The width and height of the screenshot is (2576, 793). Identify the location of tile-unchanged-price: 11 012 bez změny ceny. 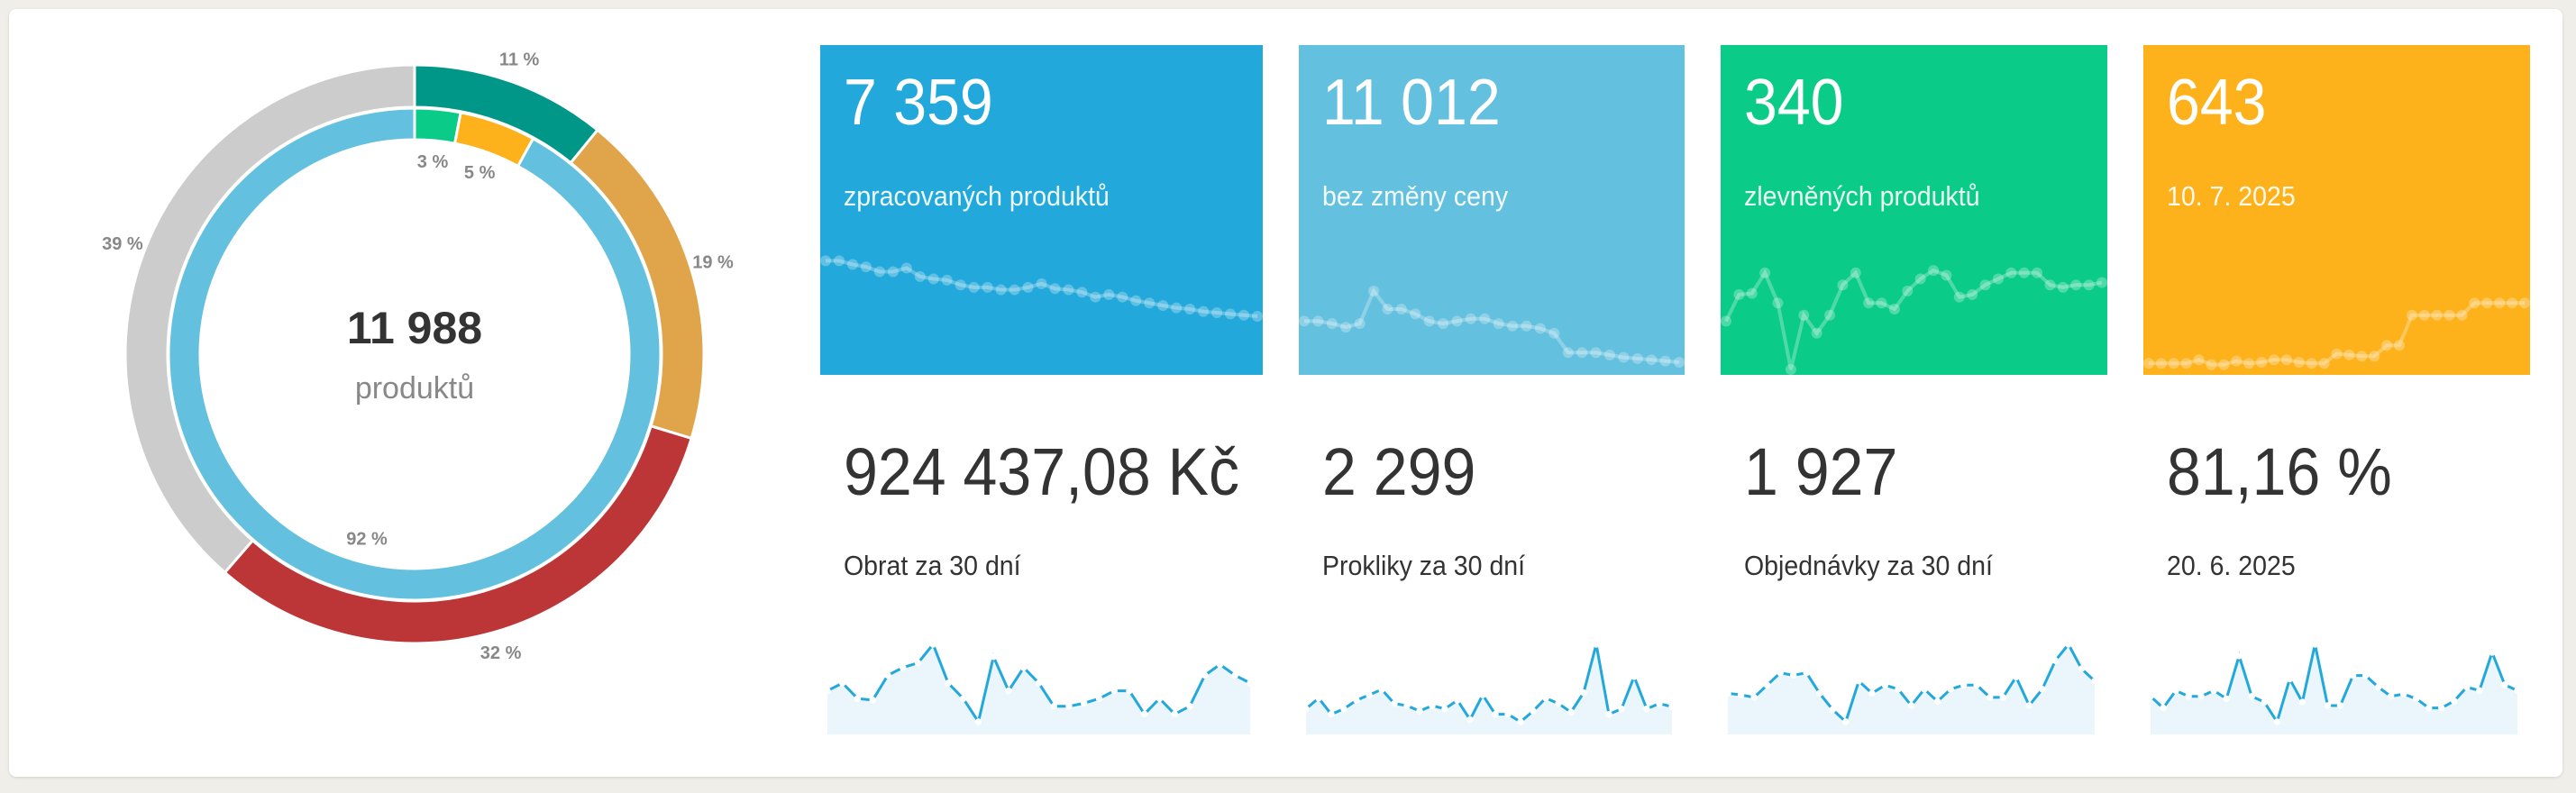
(1492, 210).